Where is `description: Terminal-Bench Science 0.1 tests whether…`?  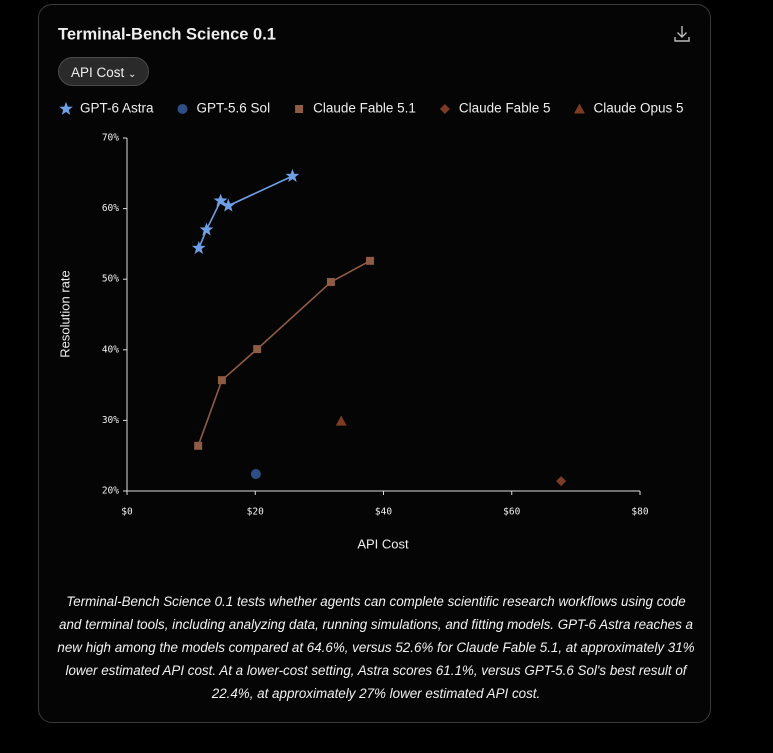 description: Terminal-Bench Science 0.1 tests whether… is located at coordinates (376, 647).